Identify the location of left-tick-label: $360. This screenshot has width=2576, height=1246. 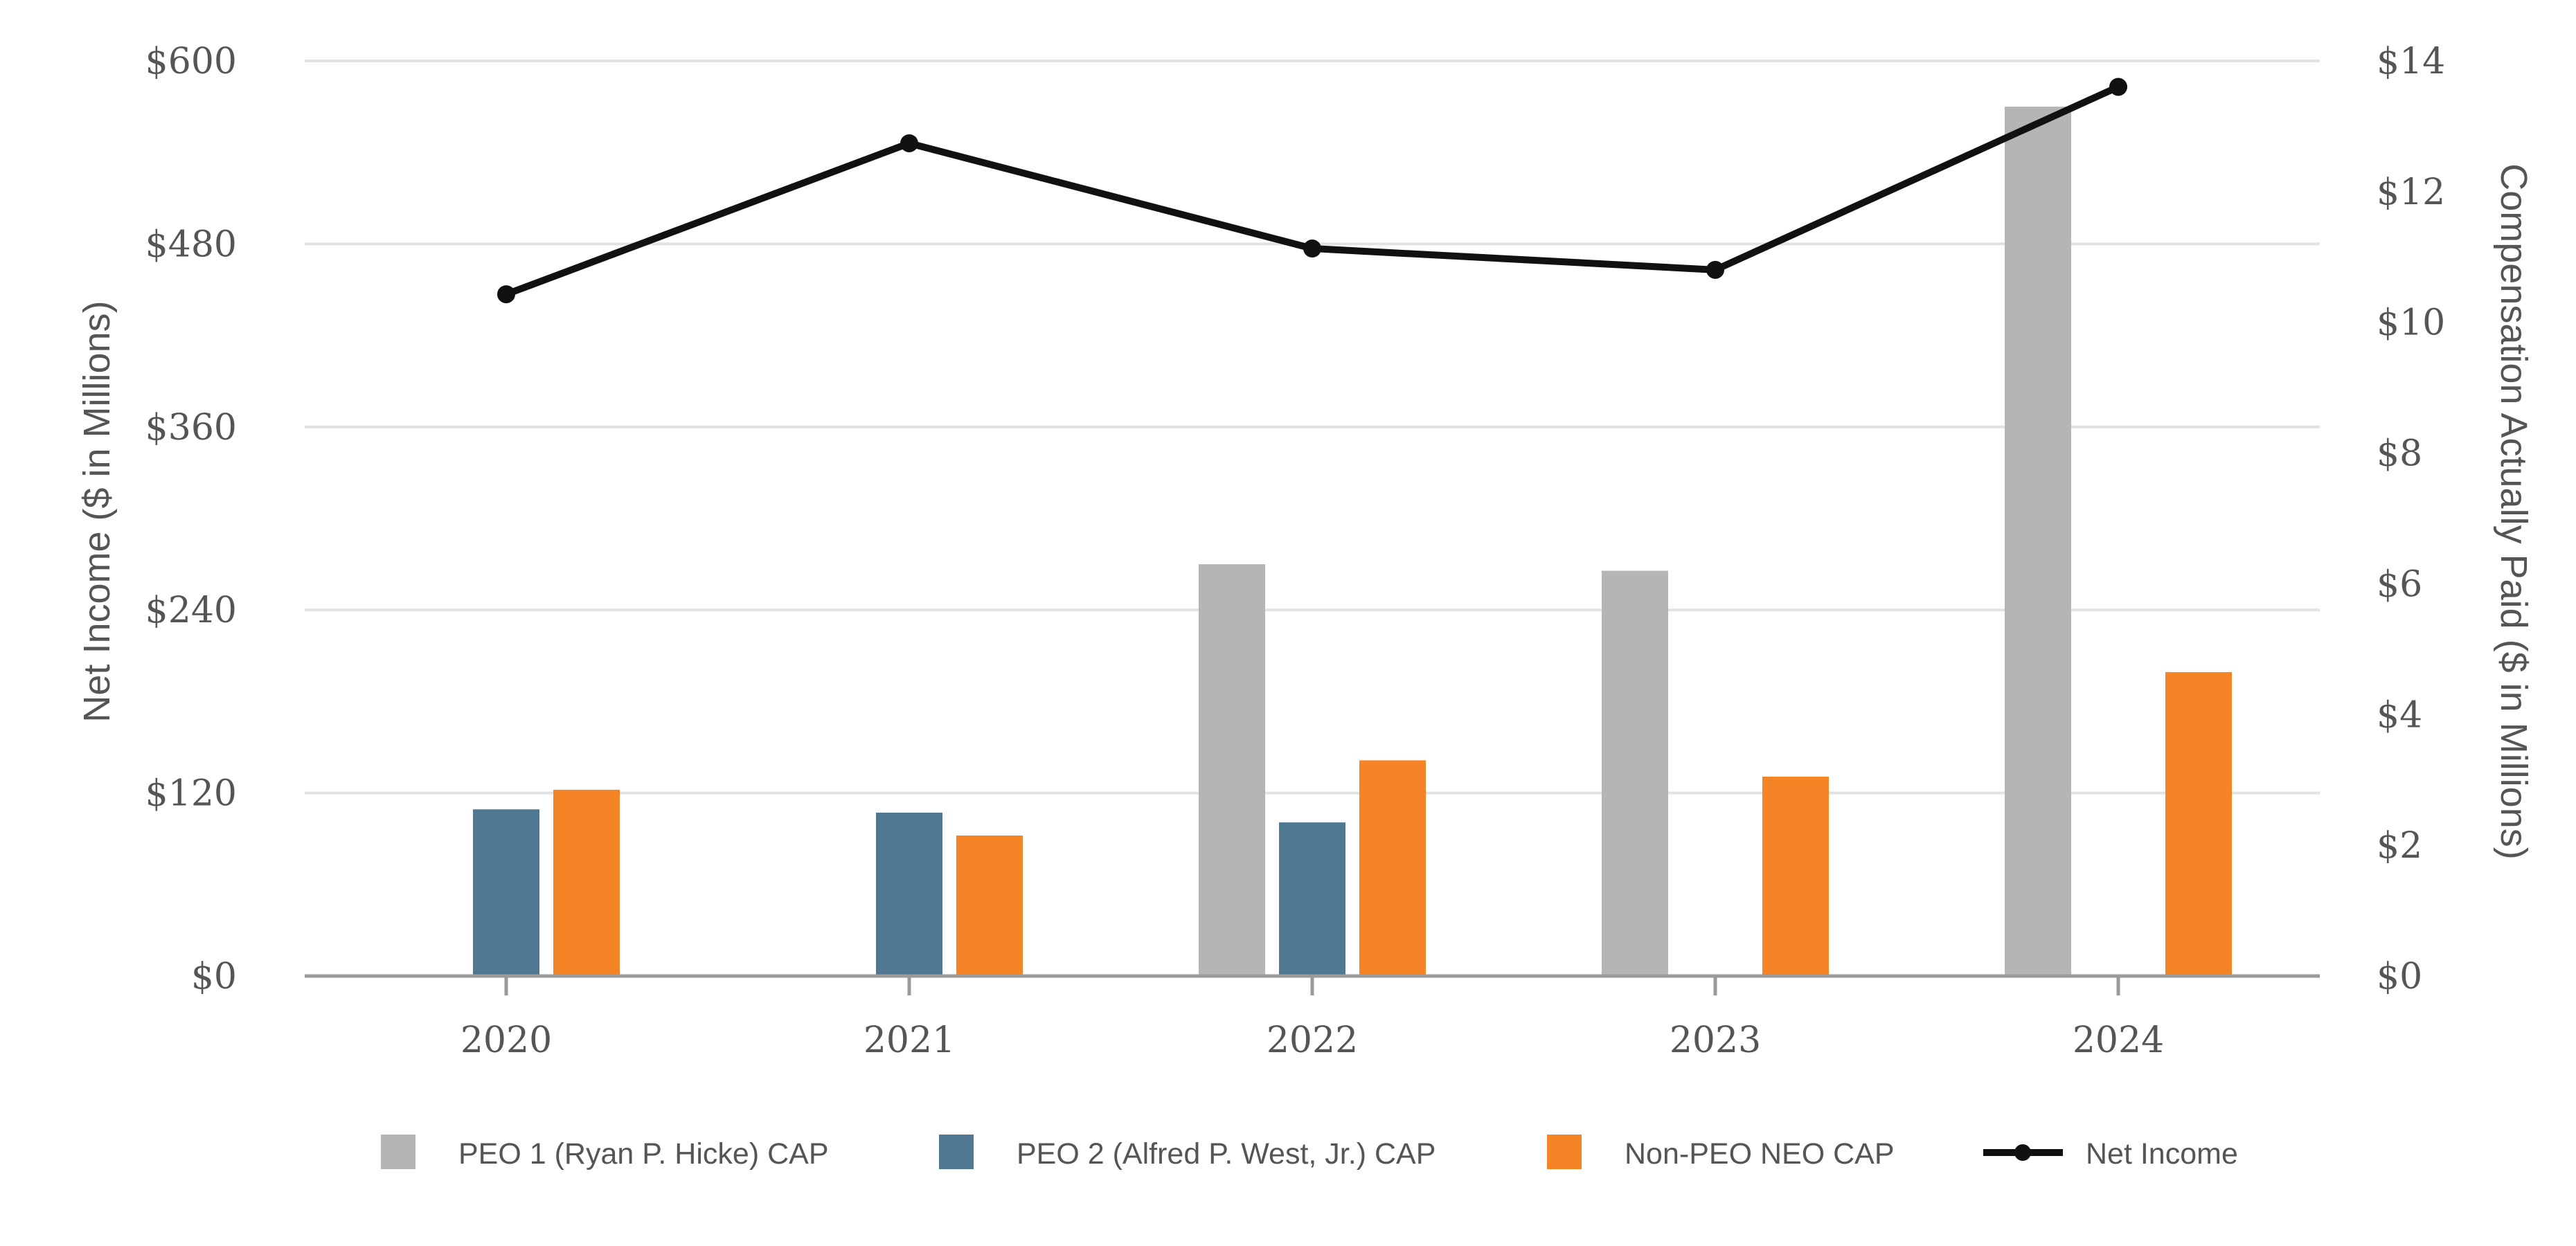
(191, 428).